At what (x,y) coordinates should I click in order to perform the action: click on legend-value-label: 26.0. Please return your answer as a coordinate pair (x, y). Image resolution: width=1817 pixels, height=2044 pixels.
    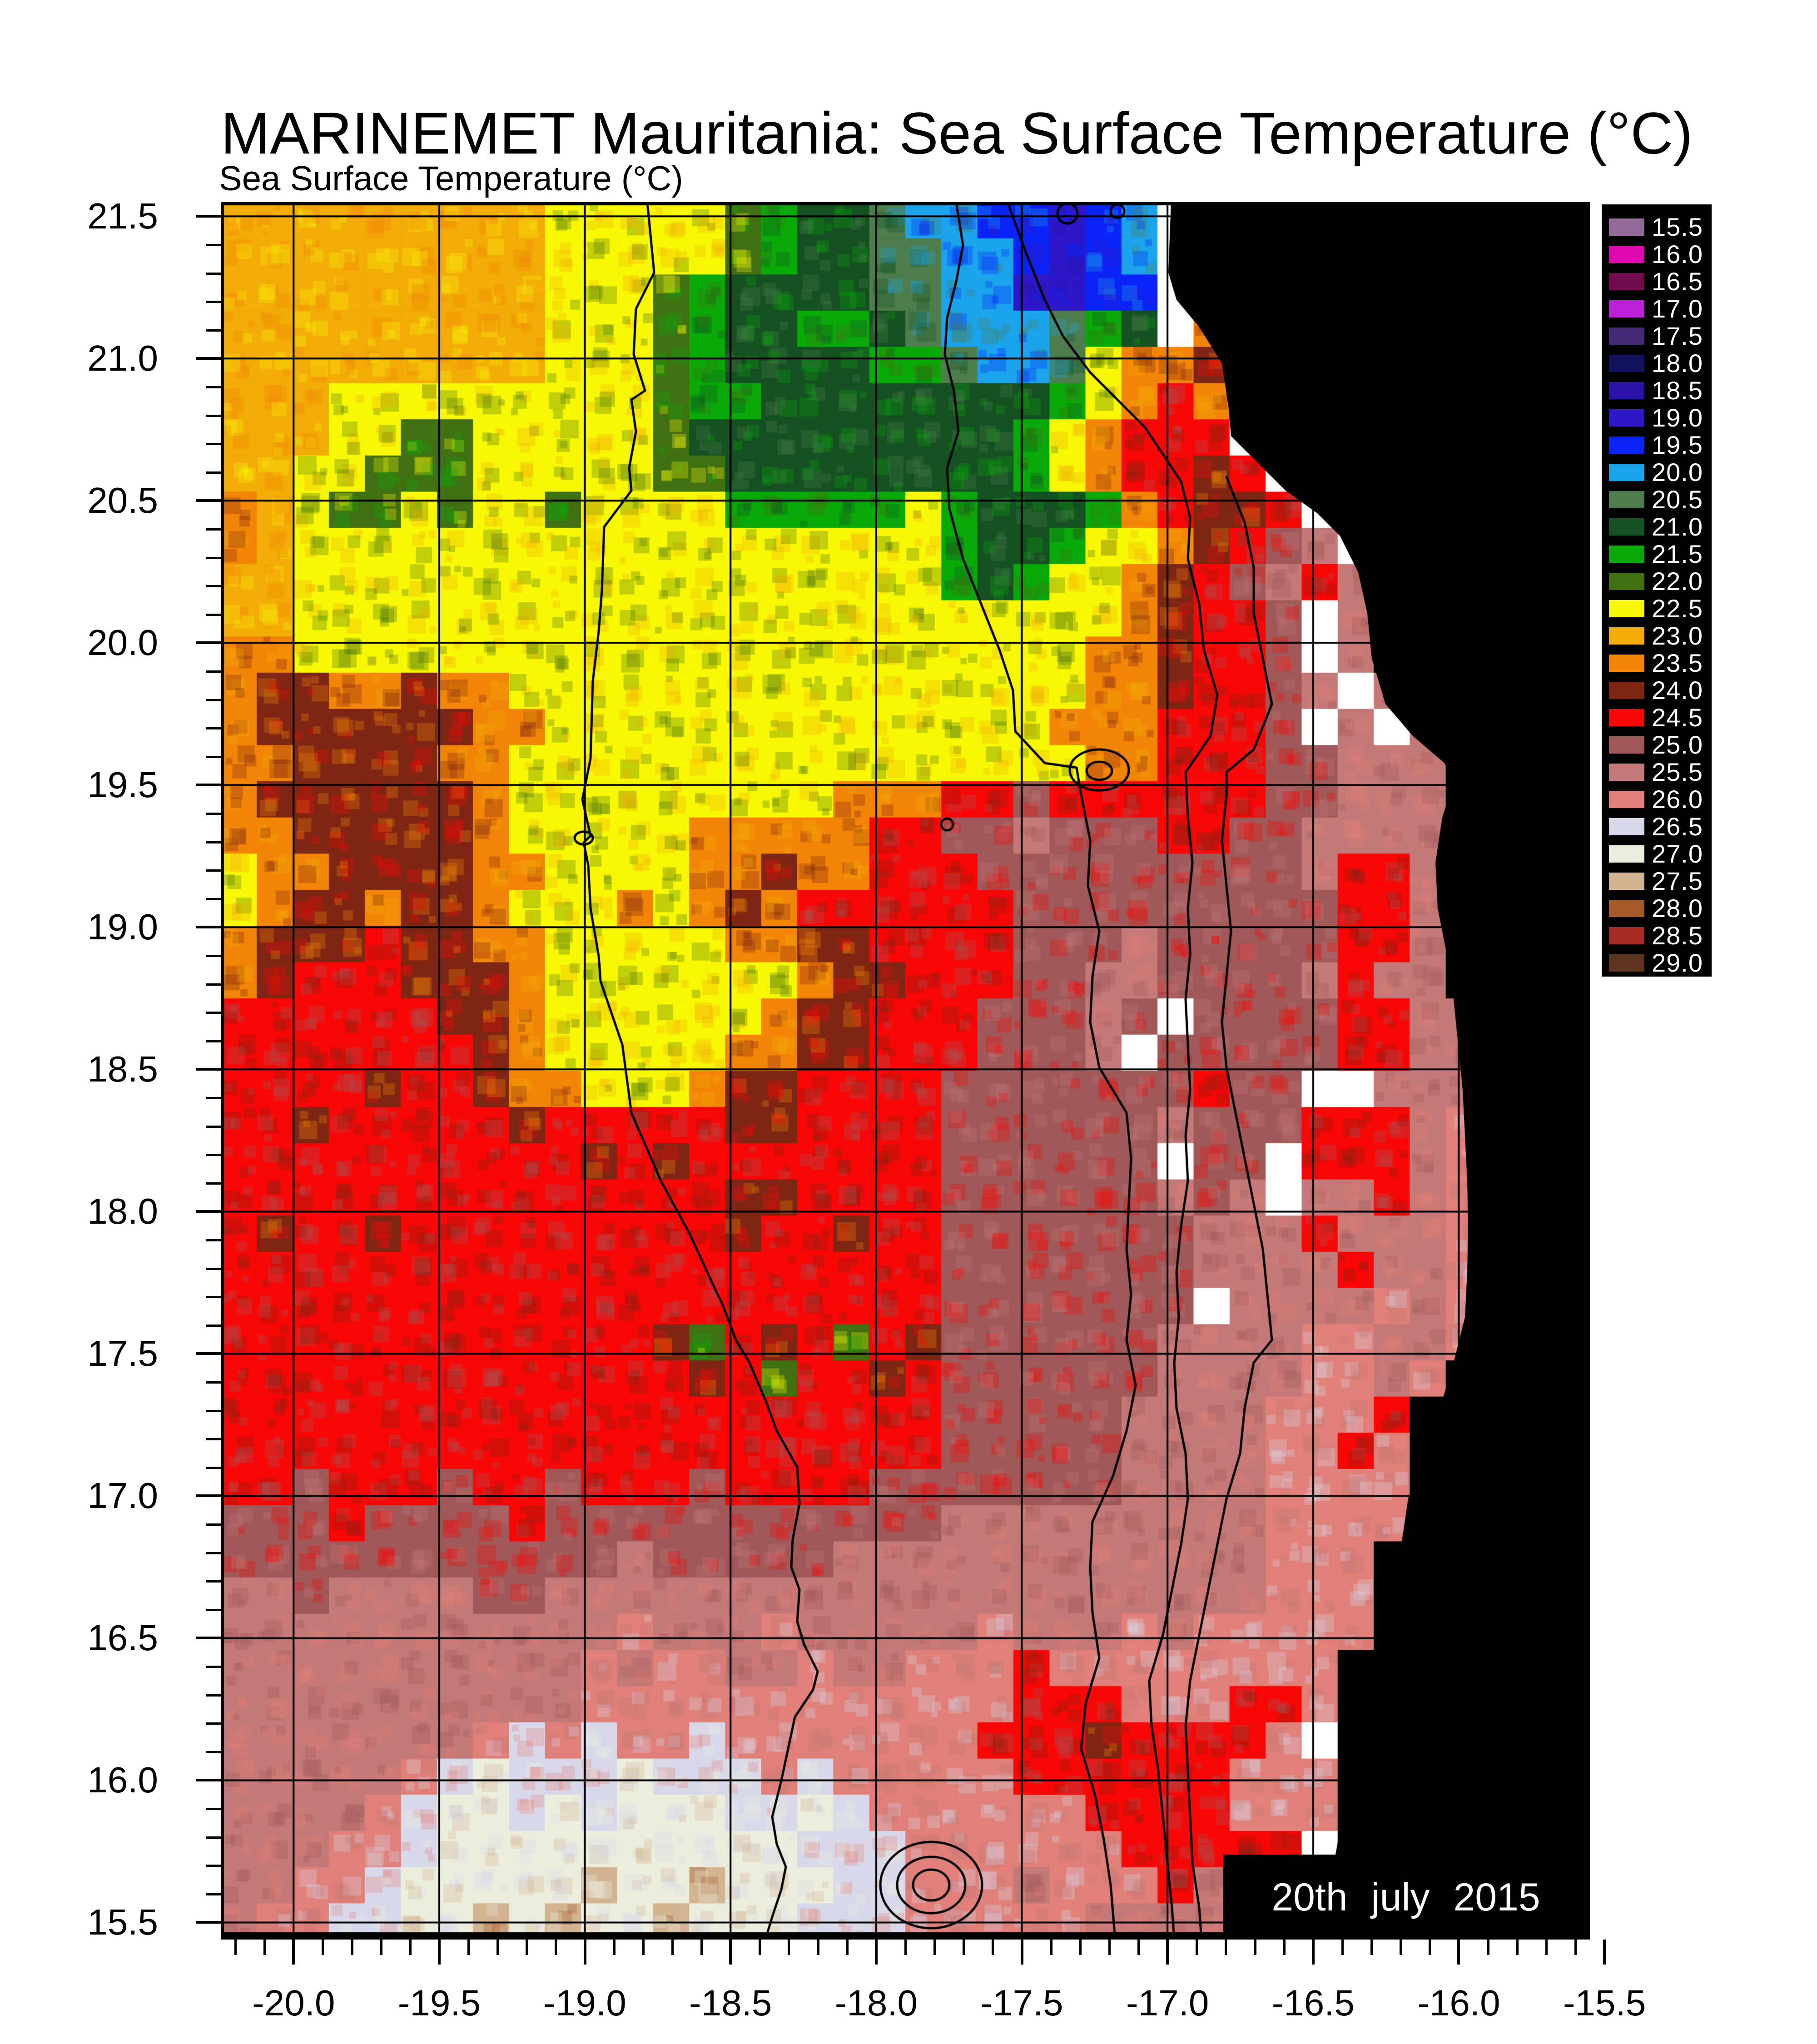
    Looking at the image, I should click on (1677, 800).